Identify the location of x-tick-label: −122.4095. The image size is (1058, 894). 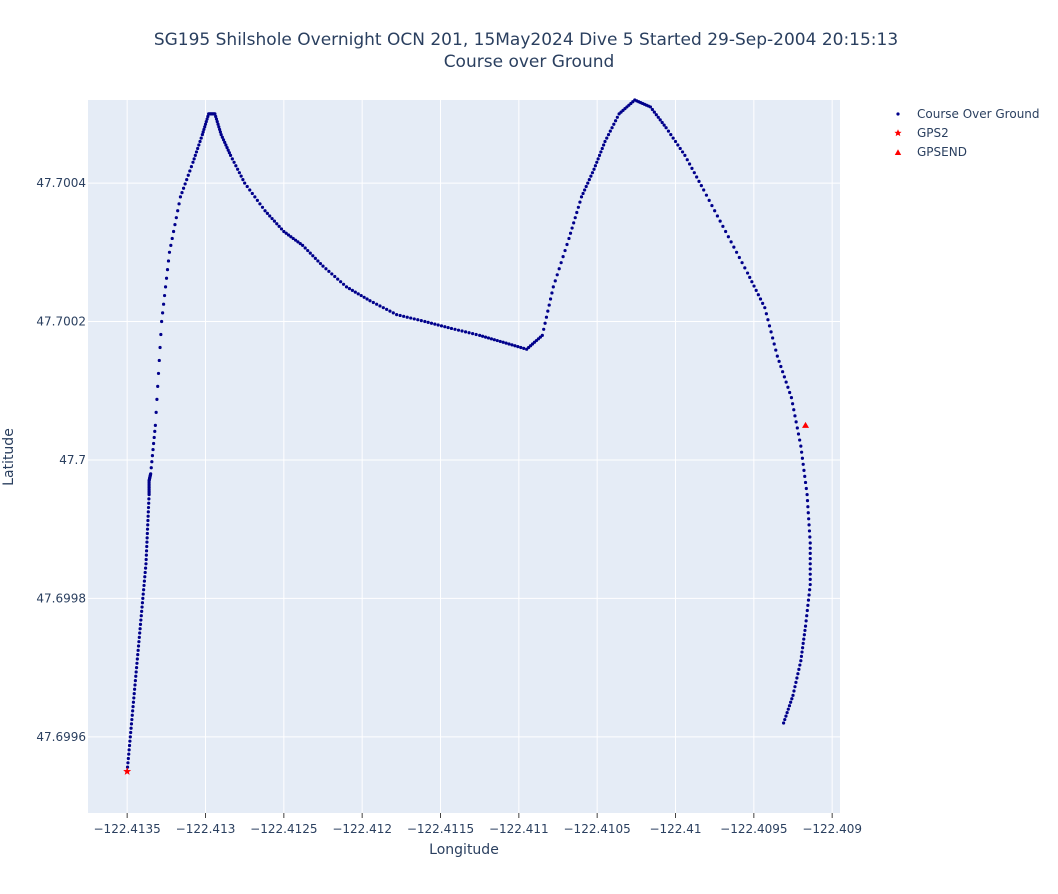
(753, 829).